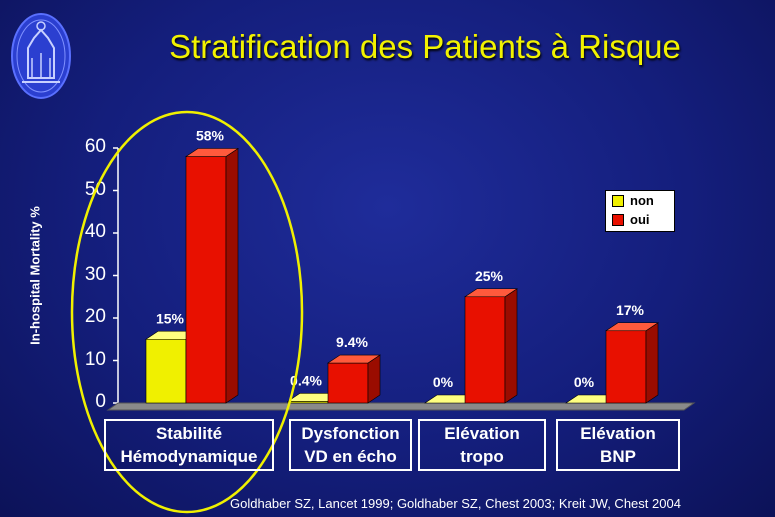  I want to click on category-box-elevation-bnp: Elévation BNP, so click(618, 445).